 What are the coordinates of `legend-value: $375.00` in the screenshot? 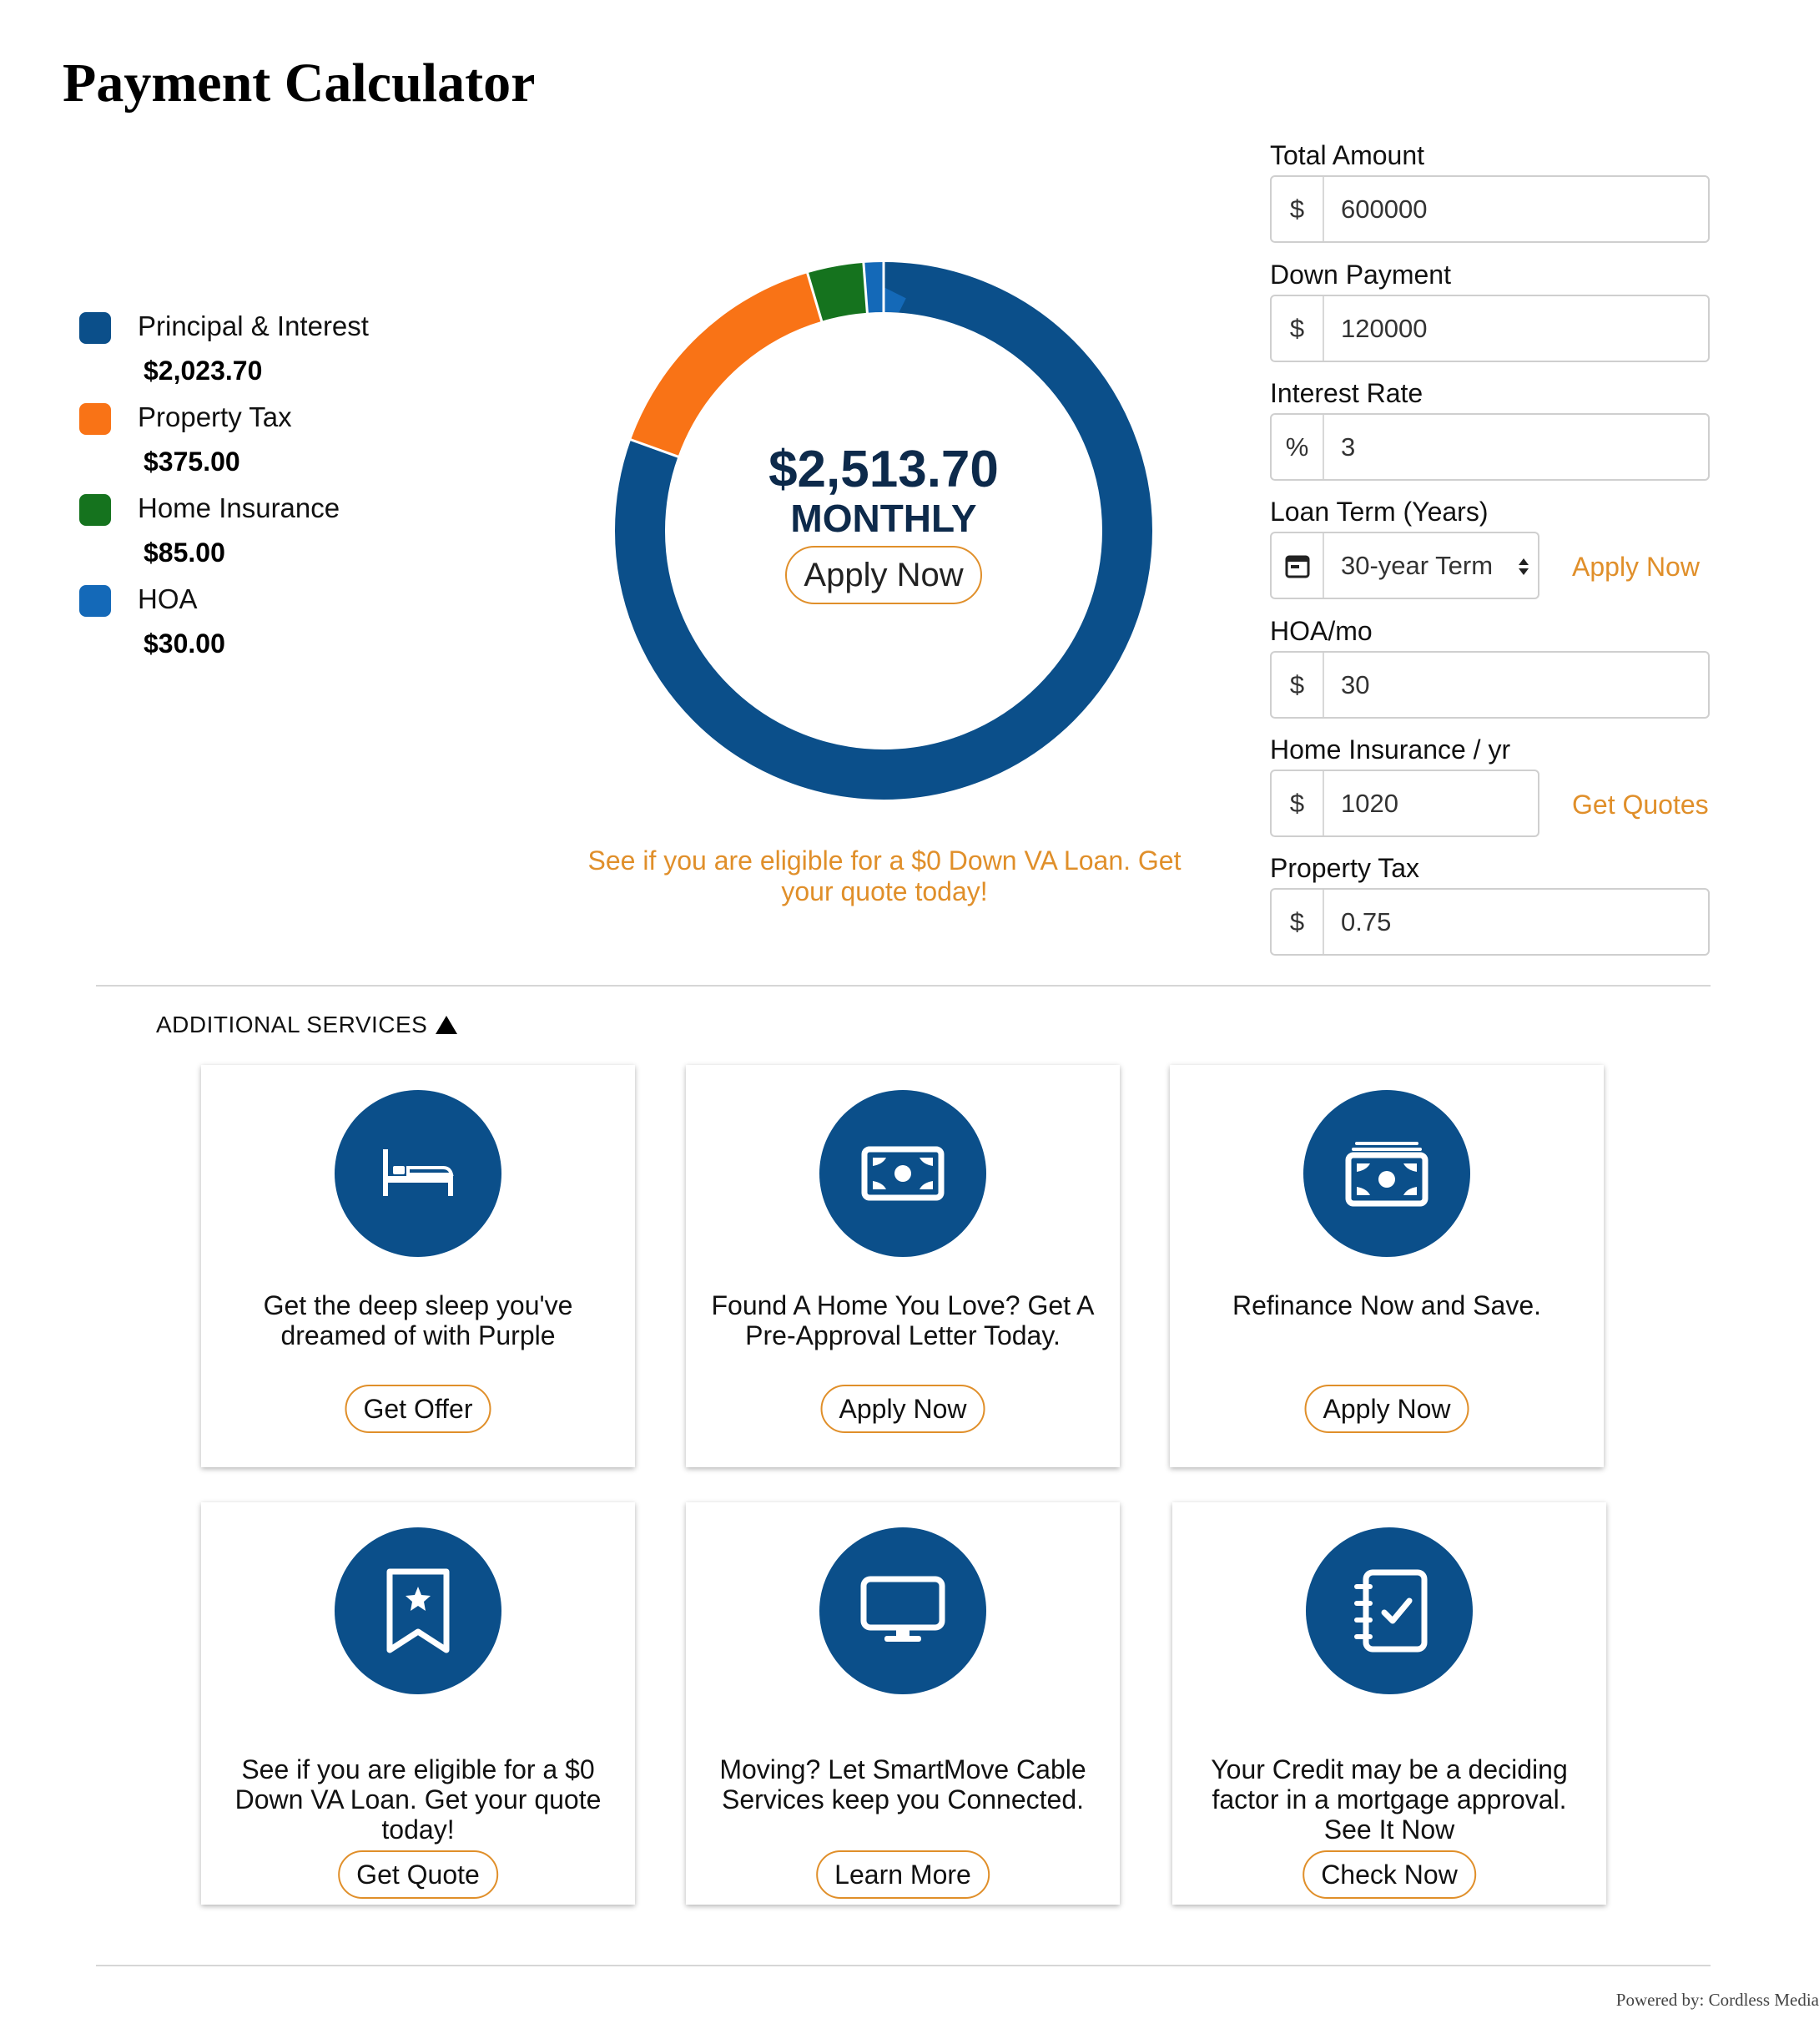 It's located at (192, 462).